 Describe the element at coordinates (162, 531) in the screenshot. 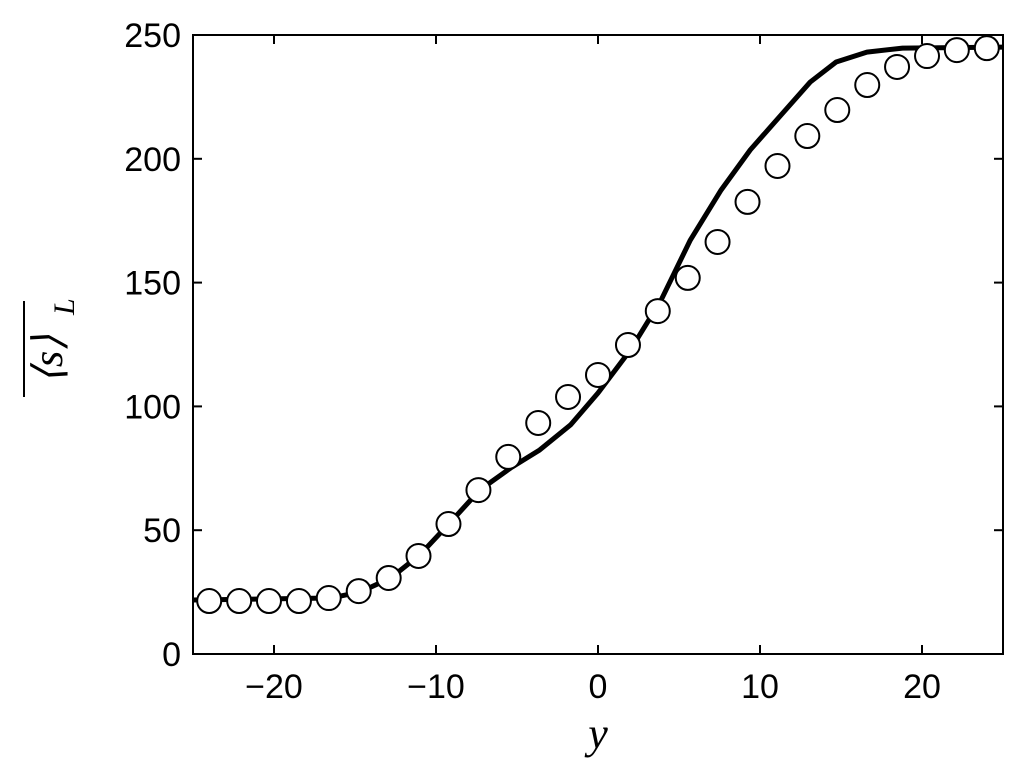

I see `y-tick-label: 50` at that location.